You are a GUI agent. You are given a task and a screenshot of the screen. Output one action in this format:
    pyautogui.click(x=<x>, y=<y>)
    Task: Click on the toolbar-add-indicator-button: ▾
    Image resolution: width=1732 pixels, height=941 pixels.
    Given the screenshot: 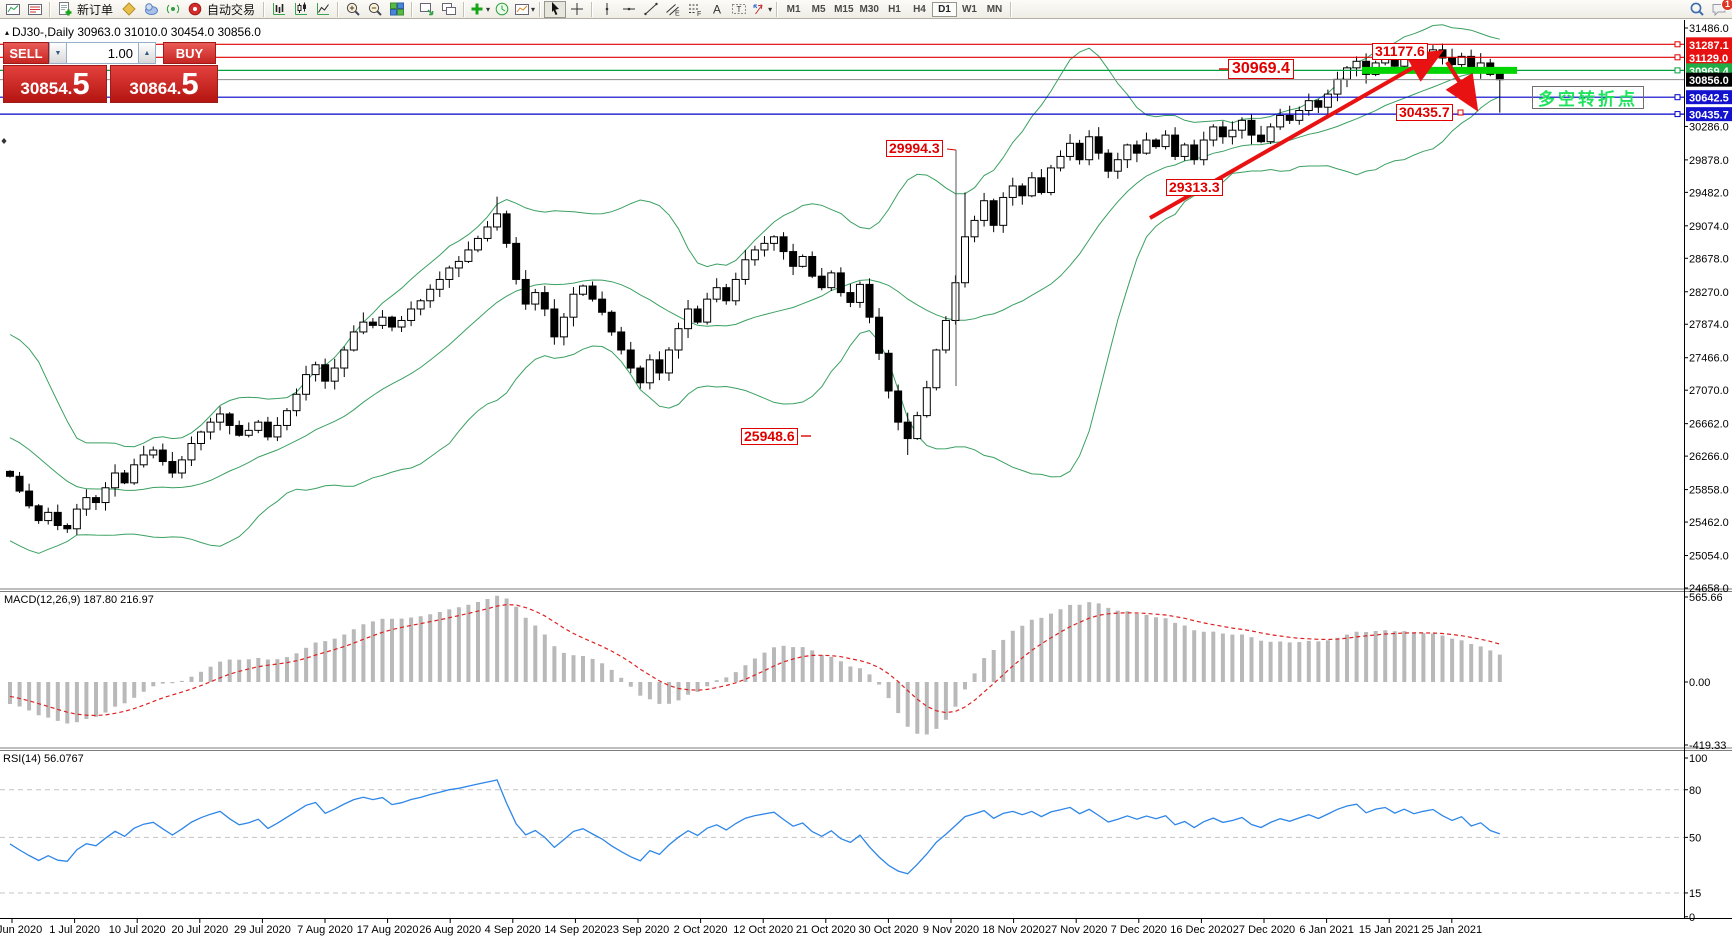 What is the action you would take?
    pyautogui.click(x=479, y=9)
    